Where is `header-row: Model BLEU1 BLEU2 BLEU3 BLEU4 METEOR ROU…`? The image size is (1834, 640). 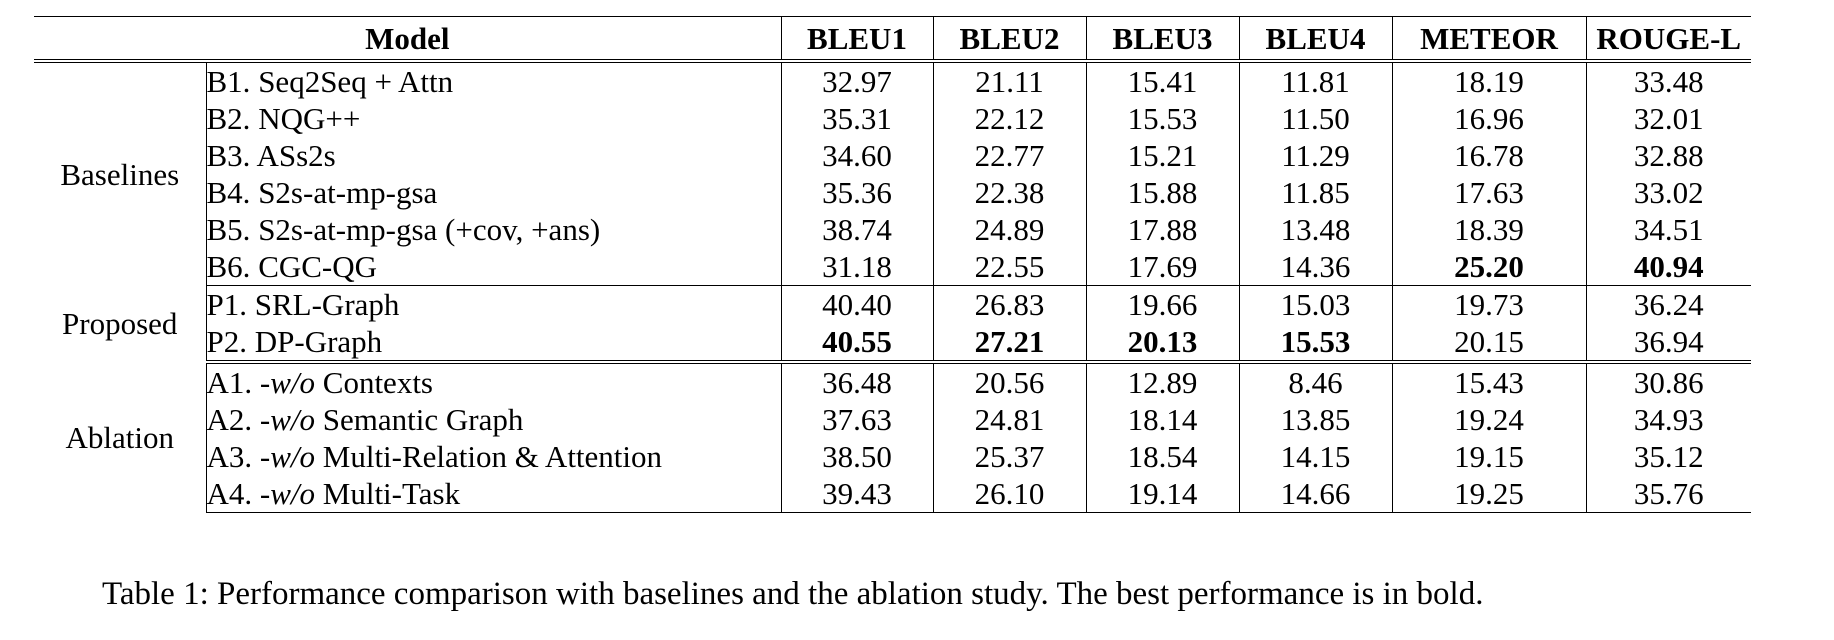
header-row: Model BLEU1 BLEU2 BLEU3 BLEU4 METEOR ROU… is located at coordinates (892, 39).